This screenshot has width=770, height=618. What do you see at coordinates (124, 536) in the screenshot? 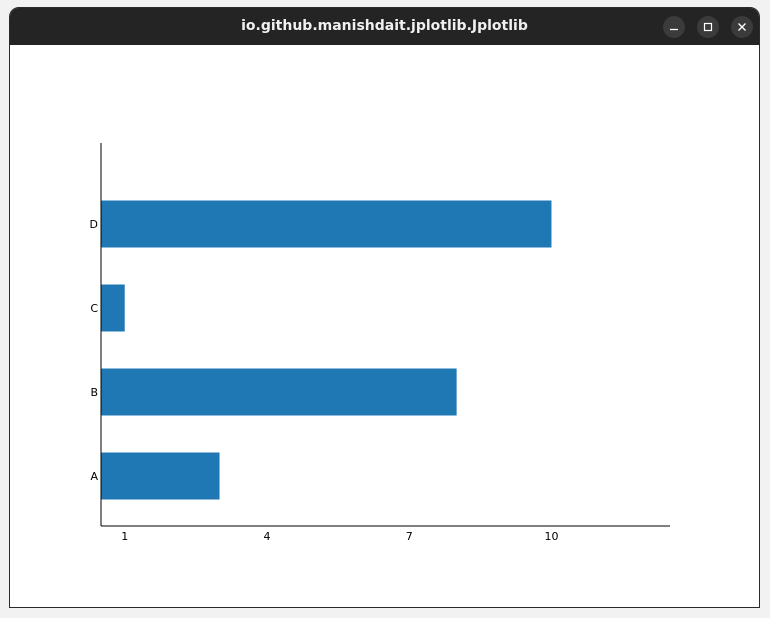
I see `x-tick-label-1: 1` at bounding box center [124, 536].